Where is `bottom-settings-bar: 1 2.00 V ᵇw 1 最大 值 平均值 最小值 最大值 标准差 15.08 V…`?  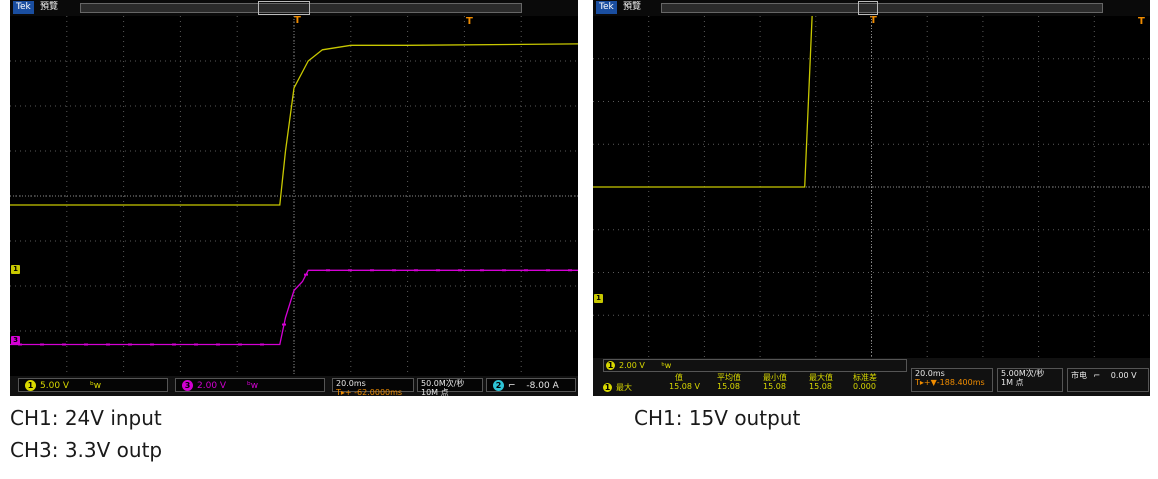
bottom-settings-bar: 1 2.00 V ᵇw 1 最大 值 平均值 最小值 最大值 标准差 15.08 V… is located at coordinates (871, 377).